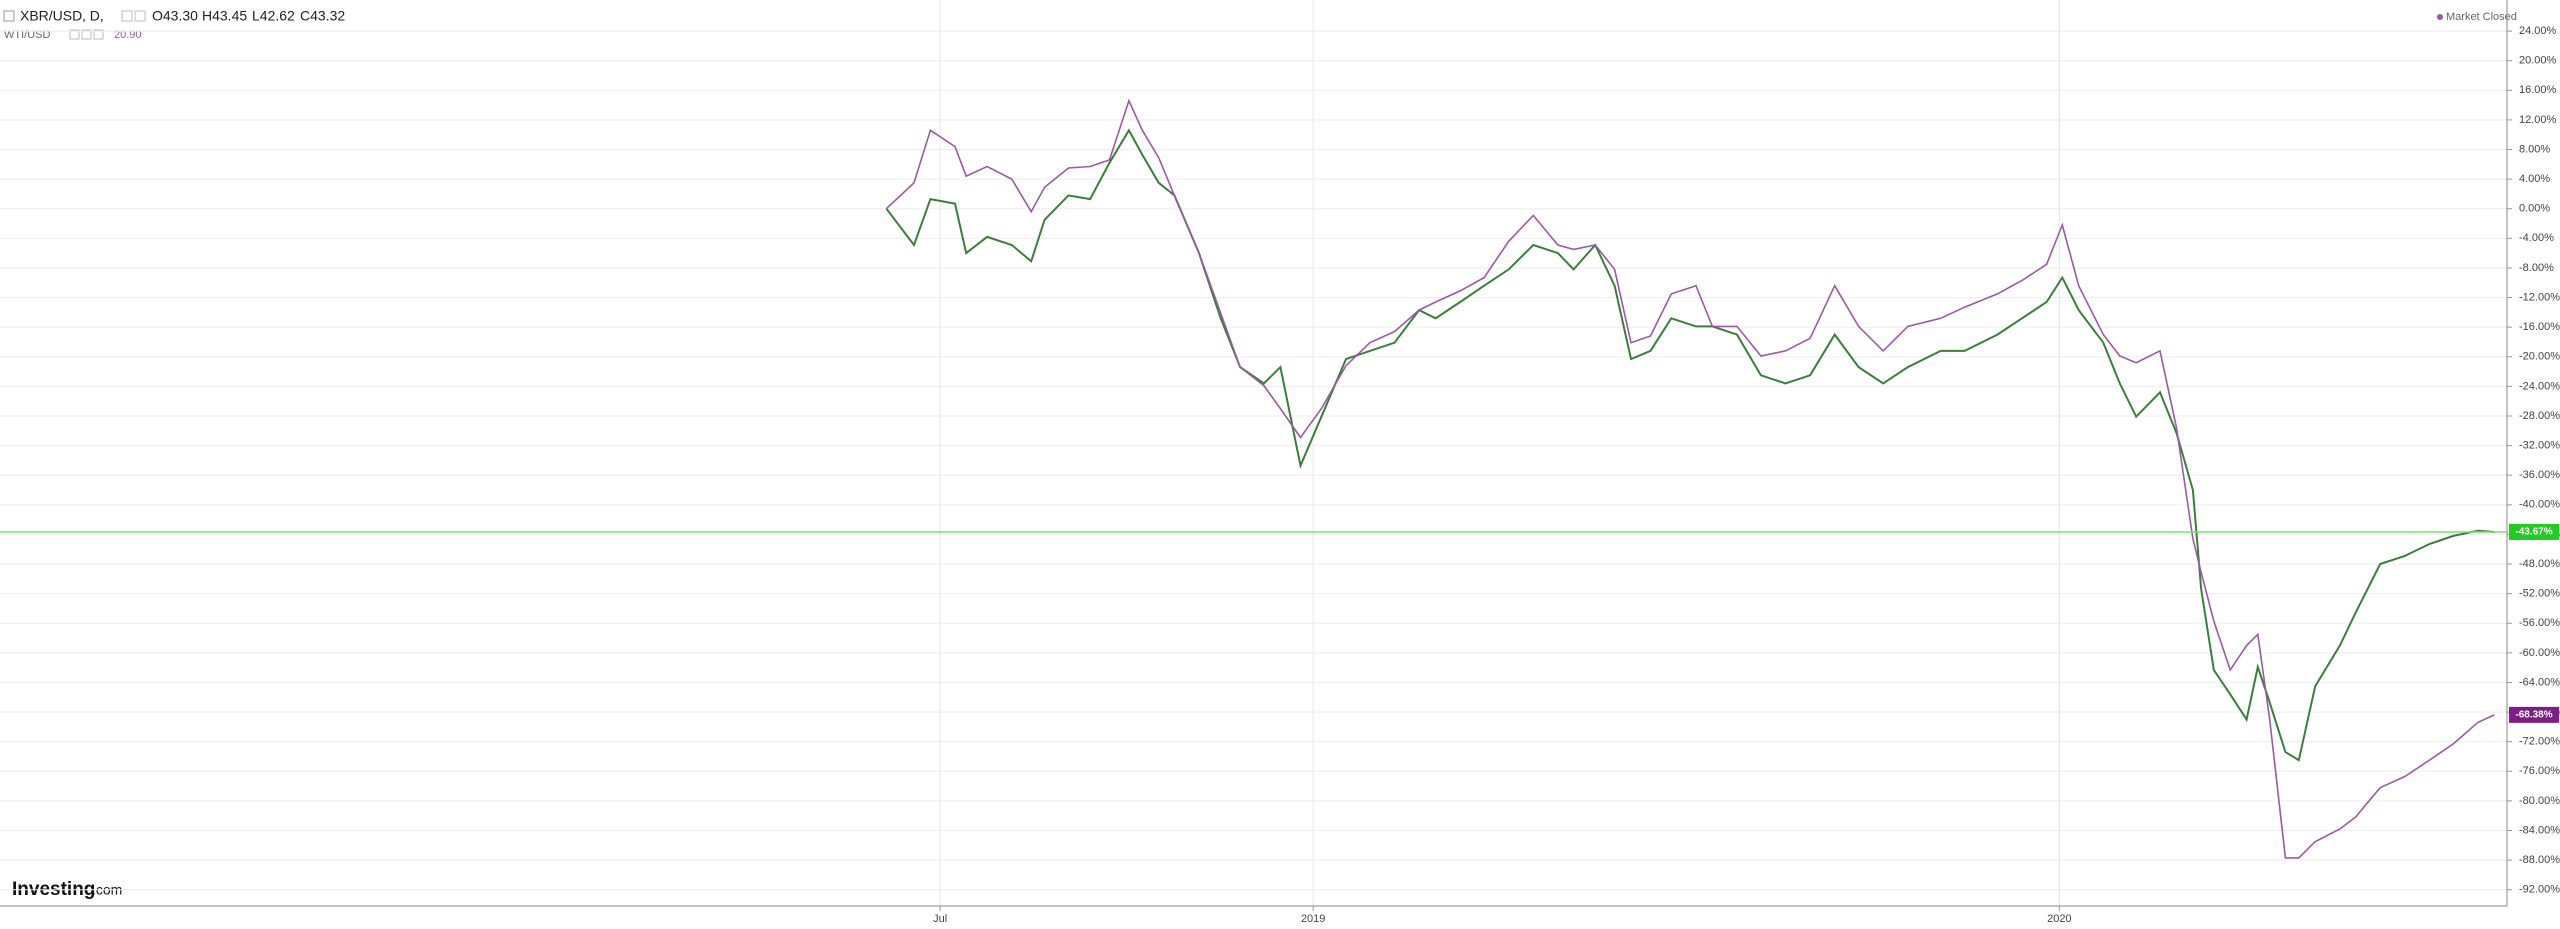  Describe the element at coordinates (2481, 17) in the screenshot. I see `market-status: Market Closed` at that location.